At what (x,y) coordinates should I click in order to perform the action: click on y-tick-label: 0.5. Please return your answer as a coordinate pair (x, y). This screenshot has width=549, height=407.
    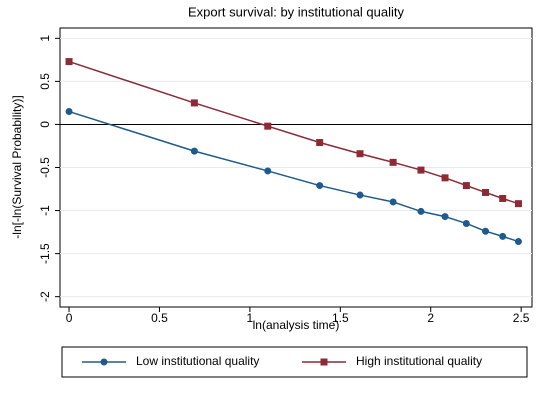
    Looking at the image, I should click on (45, 81).